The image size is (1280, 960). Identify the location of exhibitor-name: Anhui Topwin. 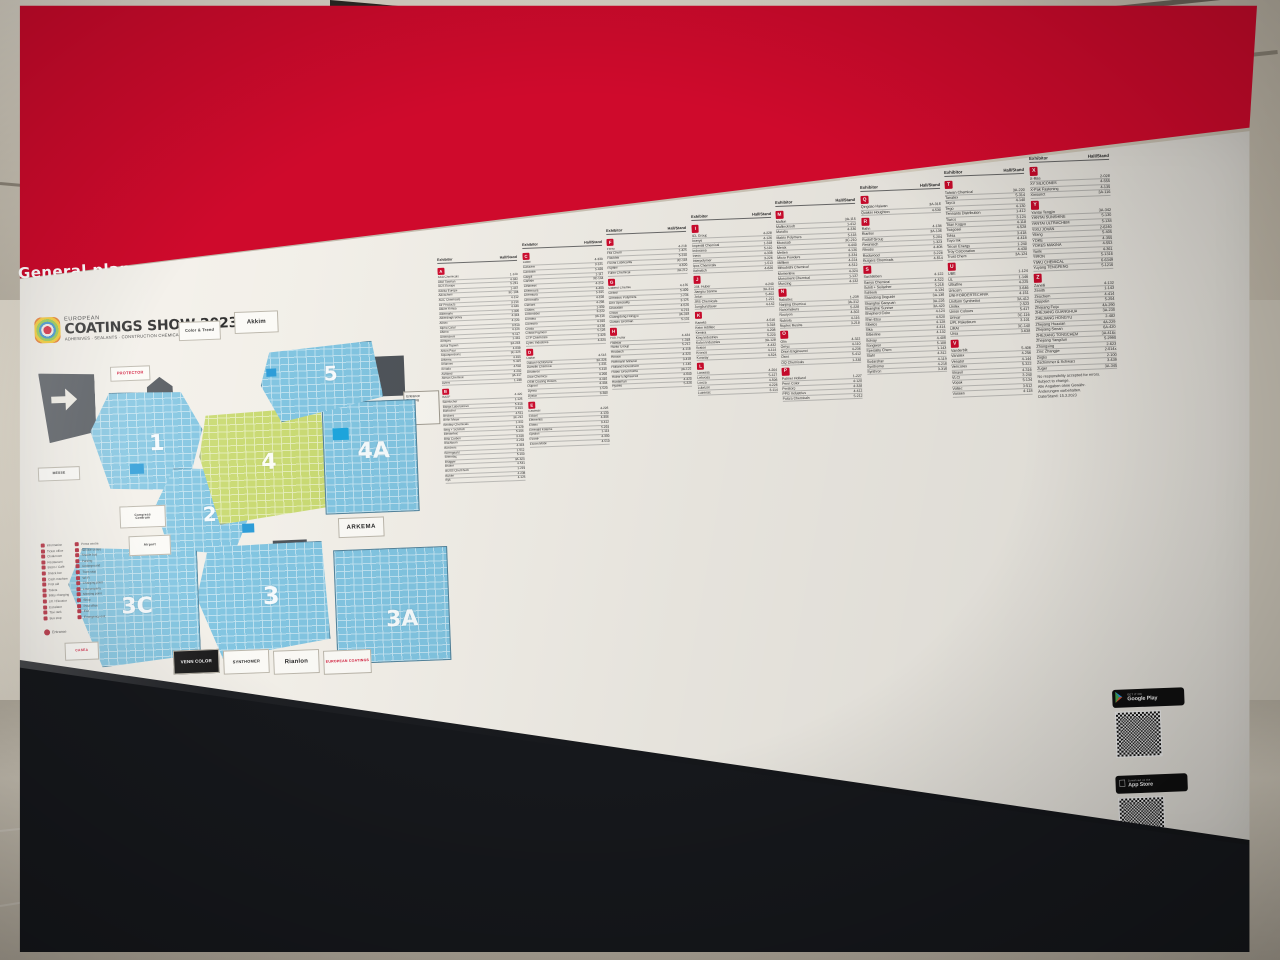
(449, 346).